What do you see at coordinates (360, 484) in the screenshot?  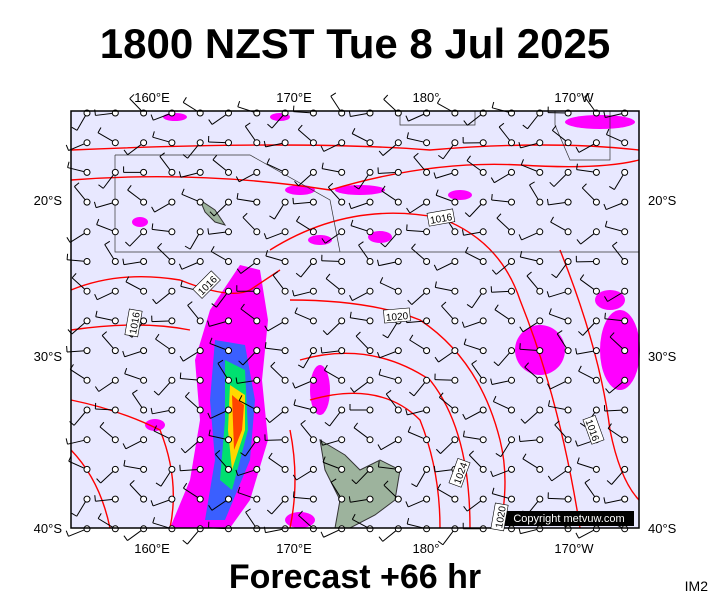 I see `new-zealand` at bounding box center [360, 484].